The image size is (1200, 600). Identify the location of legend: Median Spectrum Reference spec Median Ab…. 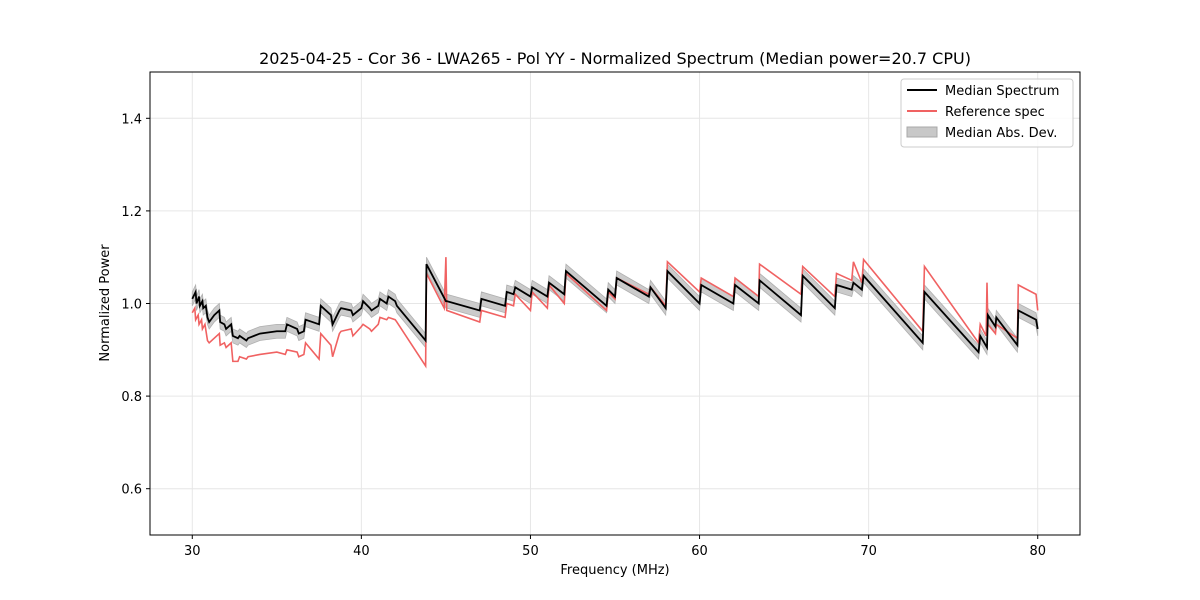
(987, 113).